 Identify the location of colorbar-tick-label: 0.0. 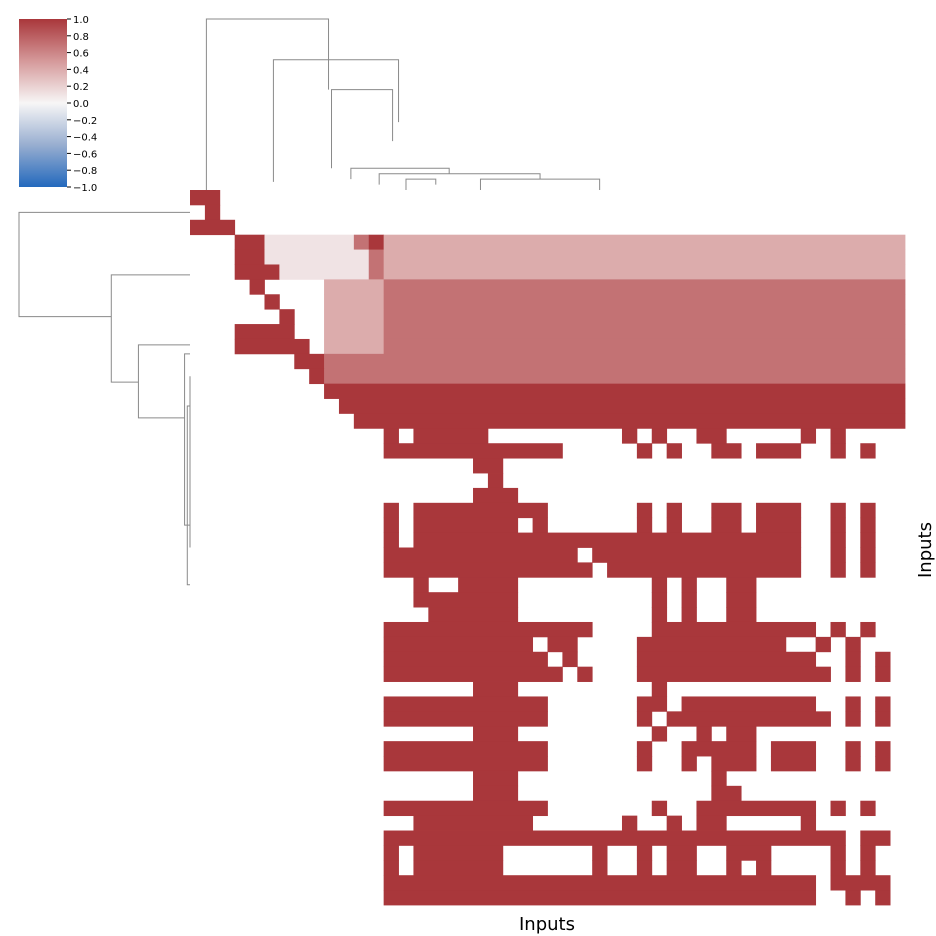
(81, 104).